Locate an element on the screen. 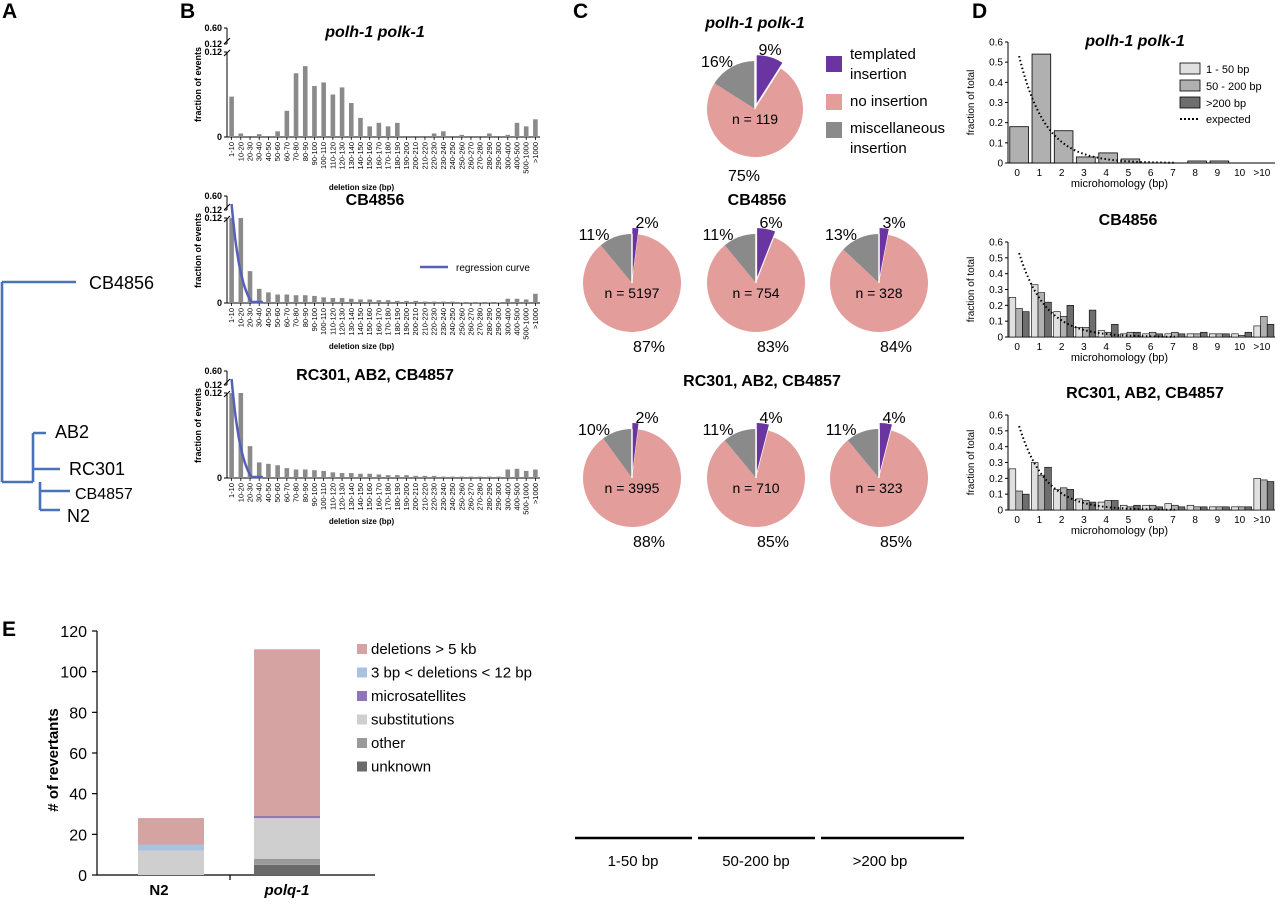 This screenshot has width=1280, height=906. b-title-top: polh-1 polk-1 is located at coordinates (374, 32).